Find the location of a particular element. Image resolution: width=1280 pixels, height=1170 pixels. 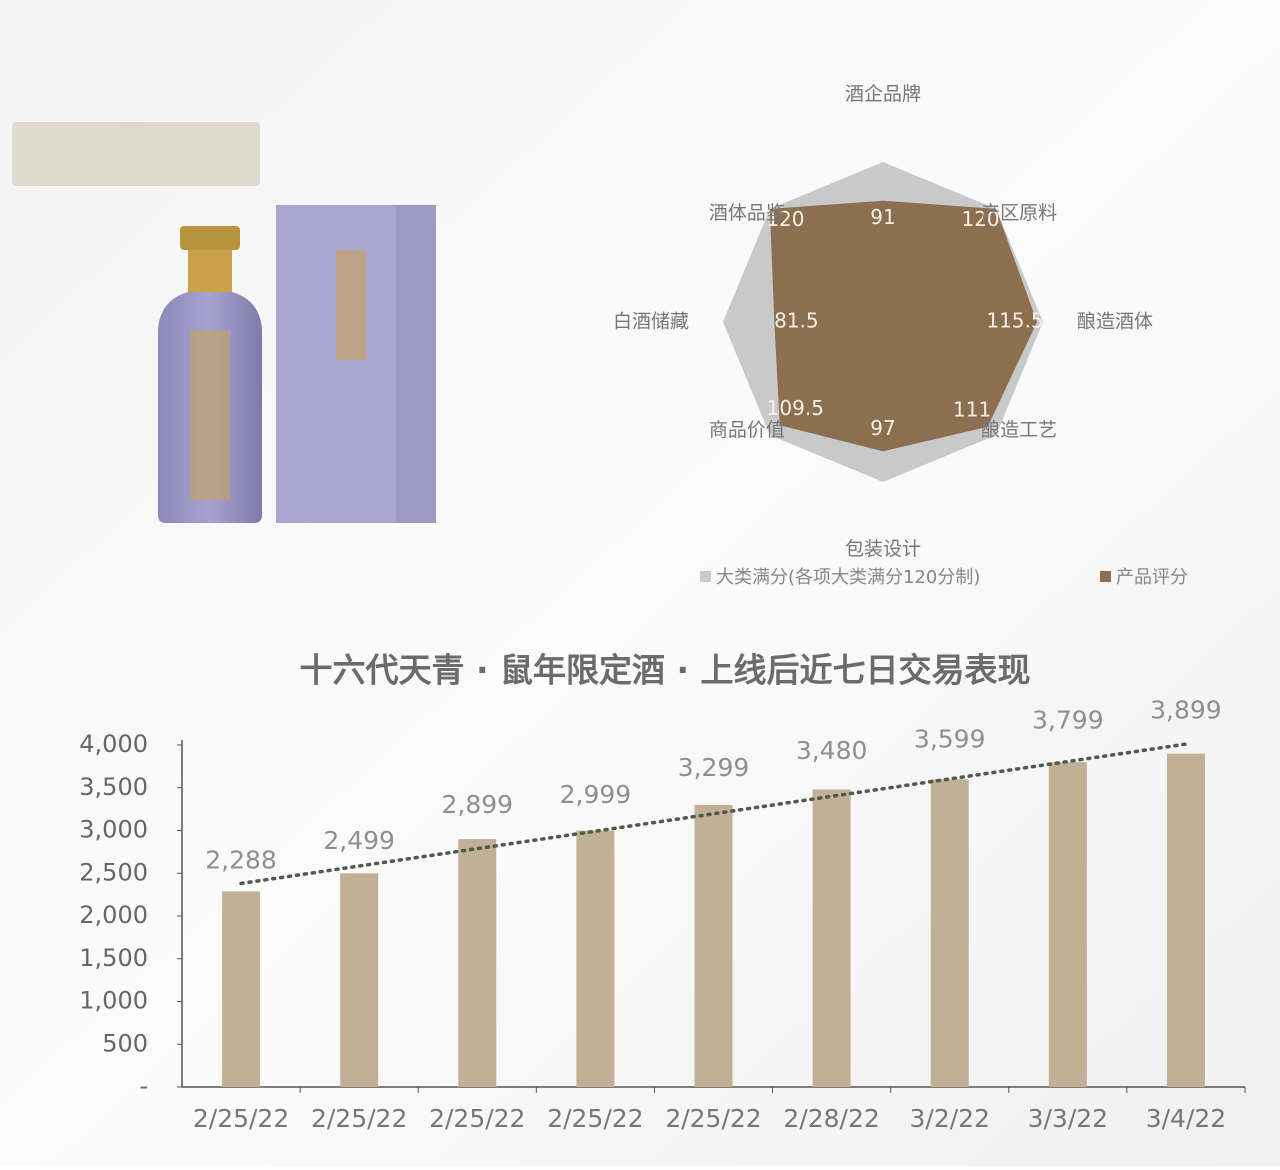

value-label: 97 is located at coordinates (882, 428).